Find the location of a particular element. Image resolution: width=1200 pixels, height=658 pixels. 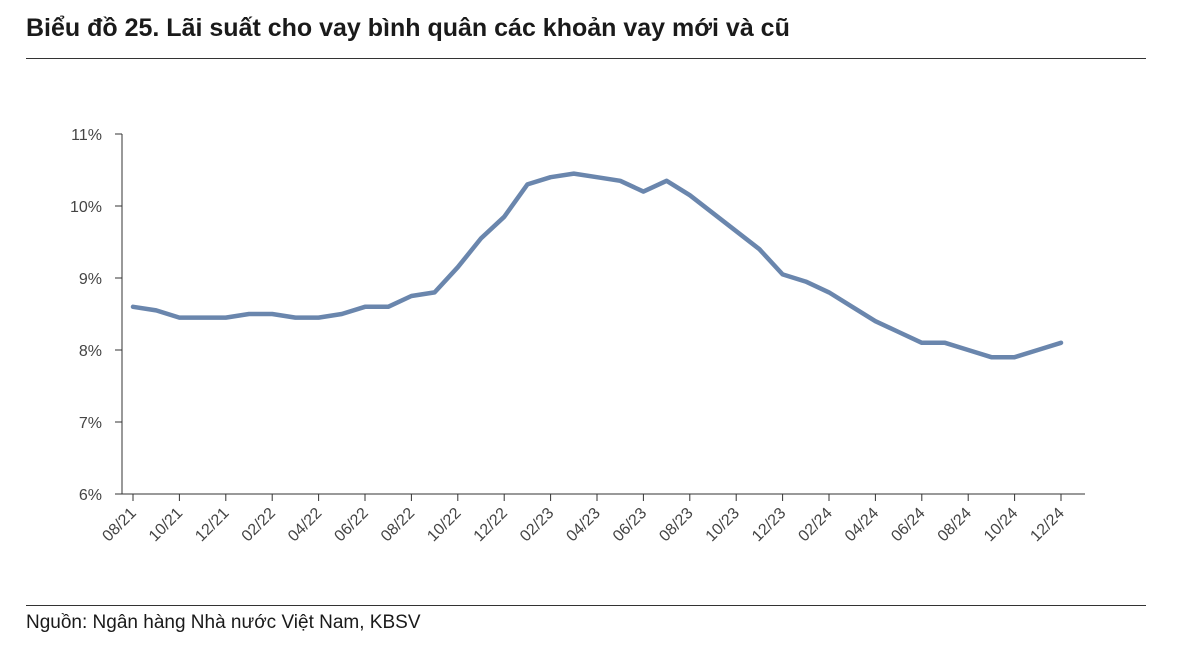

x-tick-label: 06/23 is located at coordinates (630, 525).